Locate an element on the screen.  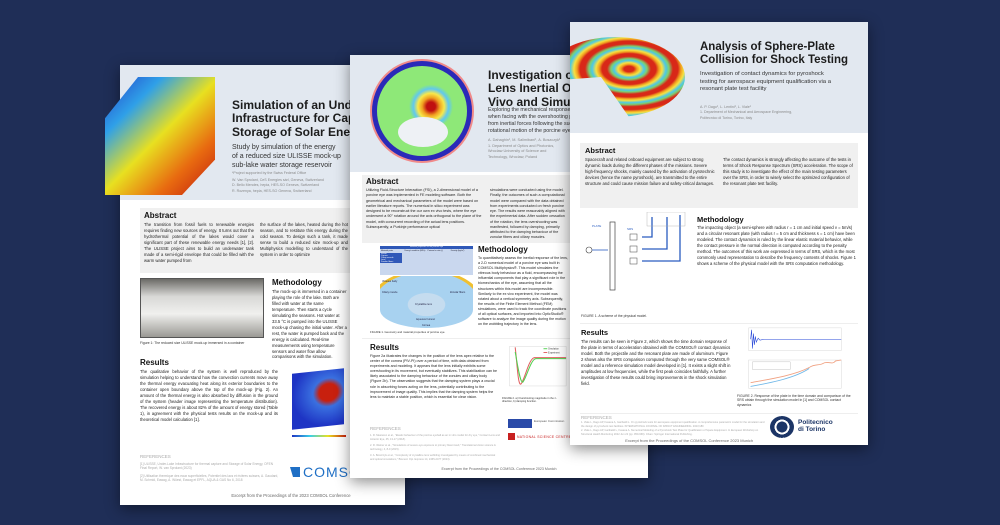
plate-label: PLATE is located at coordinates (596, 226).